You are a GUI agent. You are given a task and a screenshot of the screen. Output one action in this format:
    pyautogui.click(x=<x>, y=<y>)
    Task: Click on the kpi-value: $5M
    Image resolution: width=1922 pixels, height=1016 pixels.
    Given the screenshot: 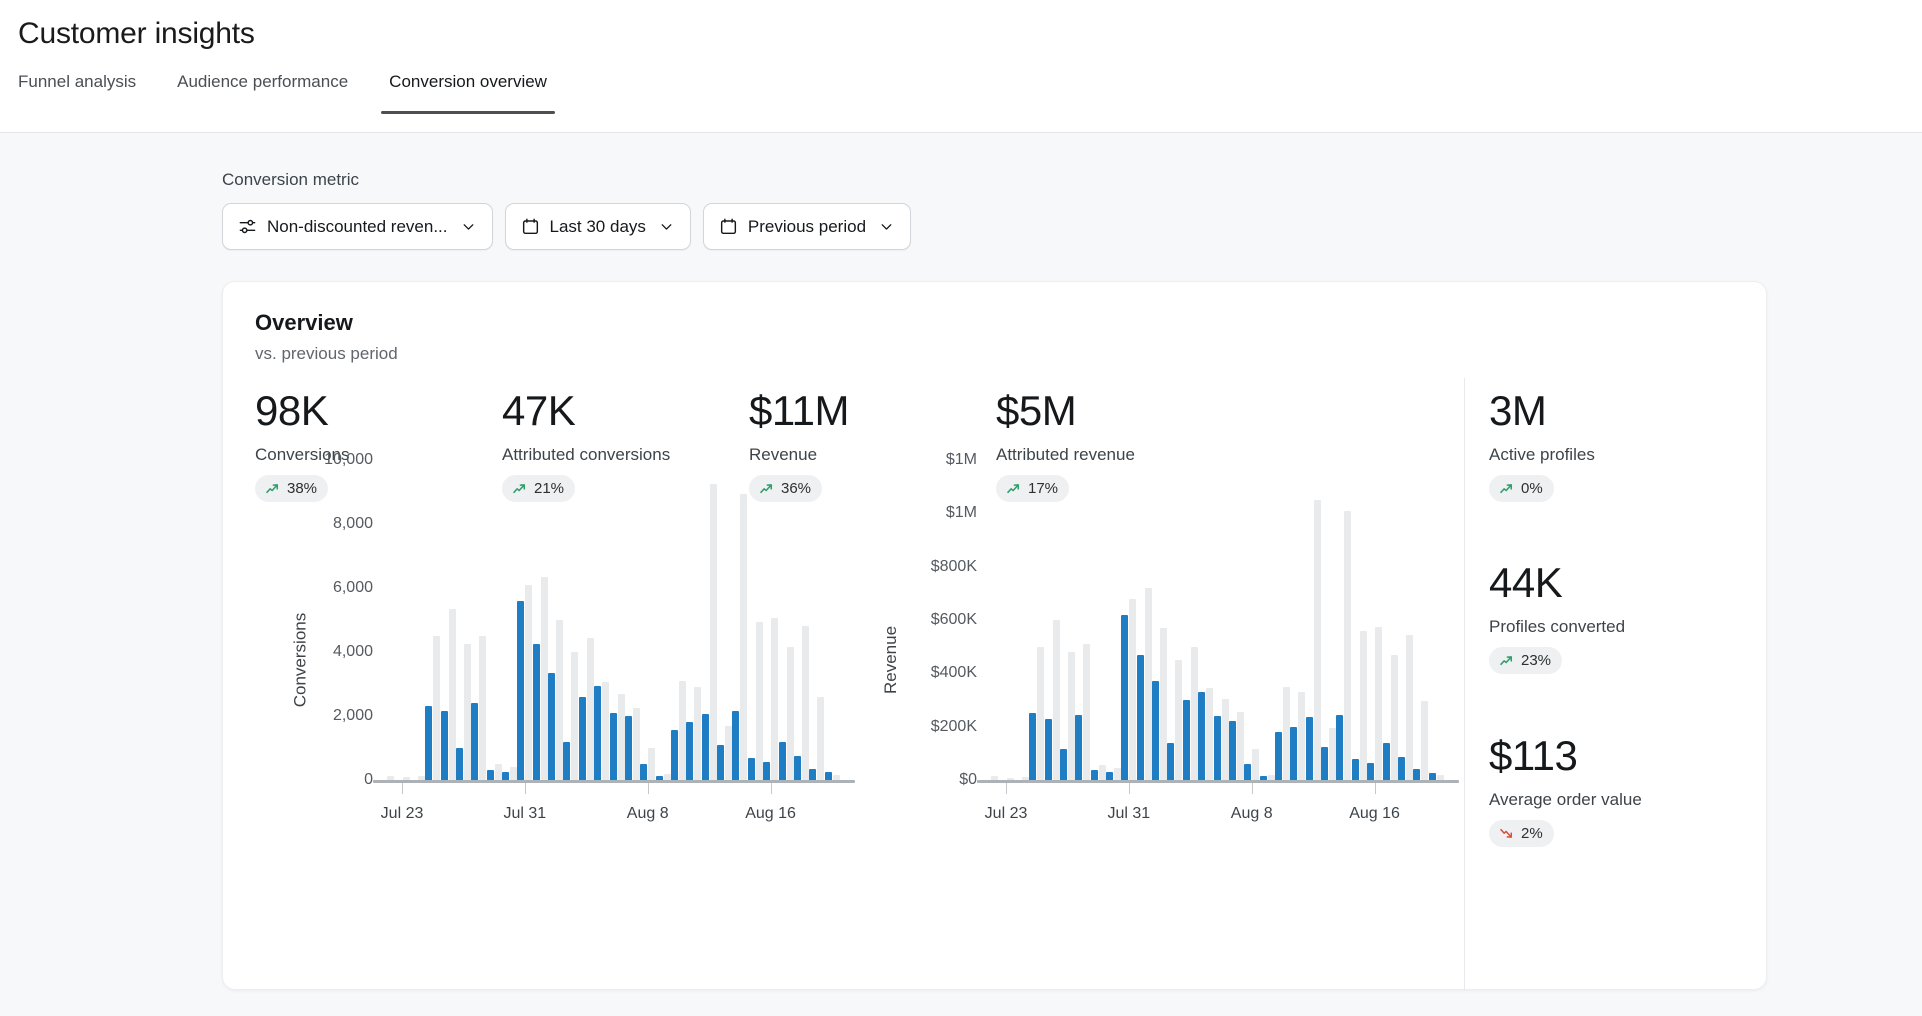 What is the action you would take?
    pyautogui.click(x=1036, y=410)
    